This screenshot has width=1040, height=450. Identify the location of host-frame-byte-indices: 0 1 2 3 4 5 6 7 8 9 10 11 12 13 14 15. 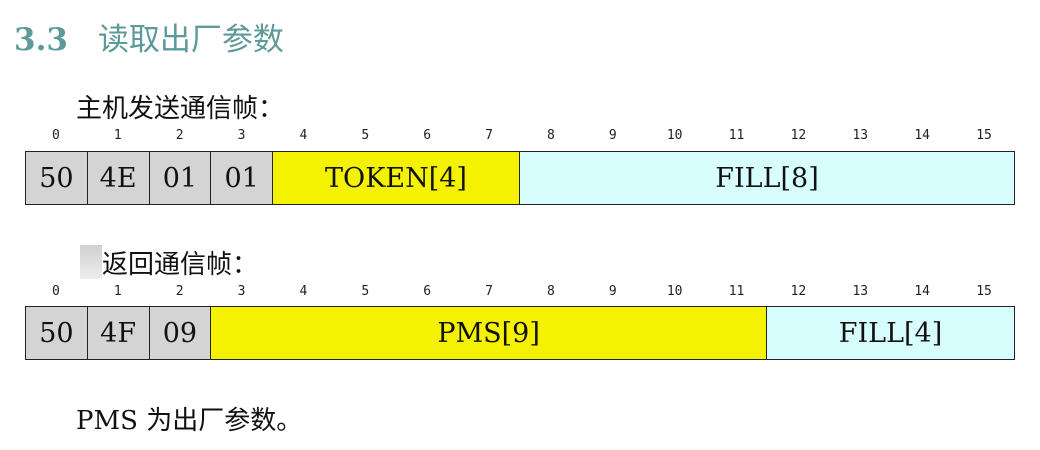
(520, 136).